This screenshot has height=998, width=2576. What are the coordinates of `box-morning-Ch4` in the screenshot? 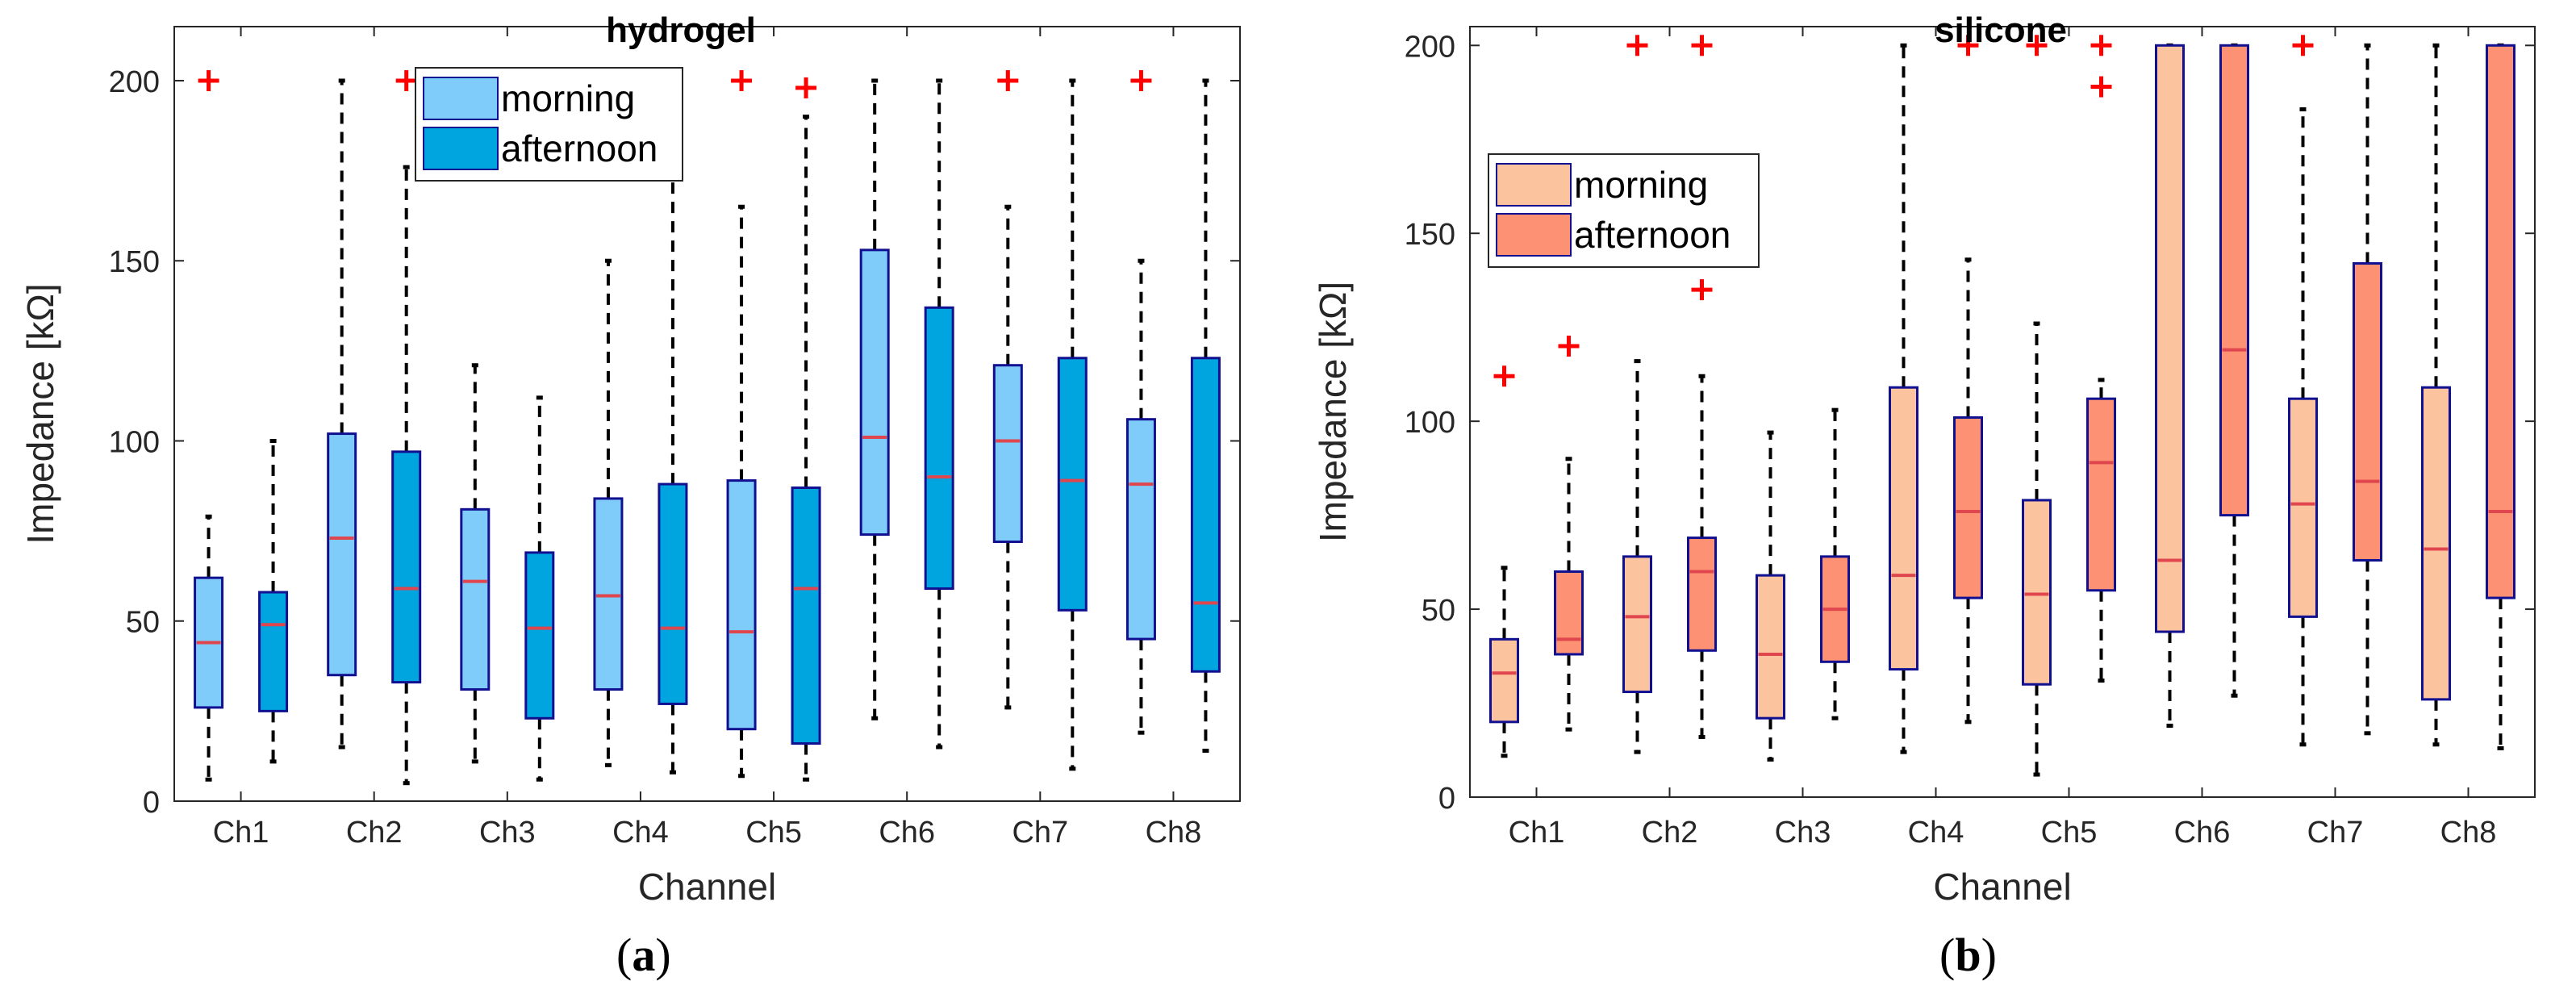 It's located at (608, 512).